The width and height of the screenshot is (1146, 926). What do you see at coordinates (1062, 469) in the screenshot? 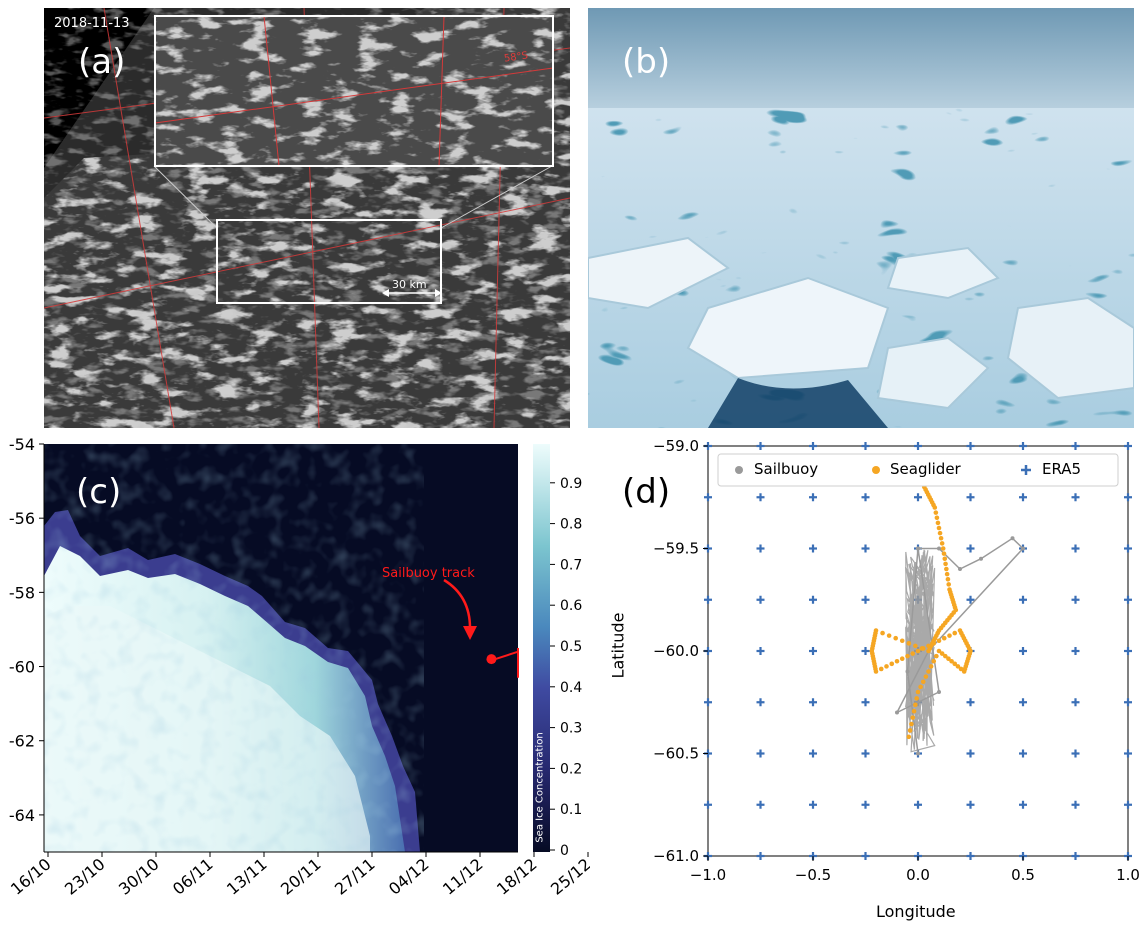
I see `legend-era5-label: ERA5` at bounding box center [1062, 469].